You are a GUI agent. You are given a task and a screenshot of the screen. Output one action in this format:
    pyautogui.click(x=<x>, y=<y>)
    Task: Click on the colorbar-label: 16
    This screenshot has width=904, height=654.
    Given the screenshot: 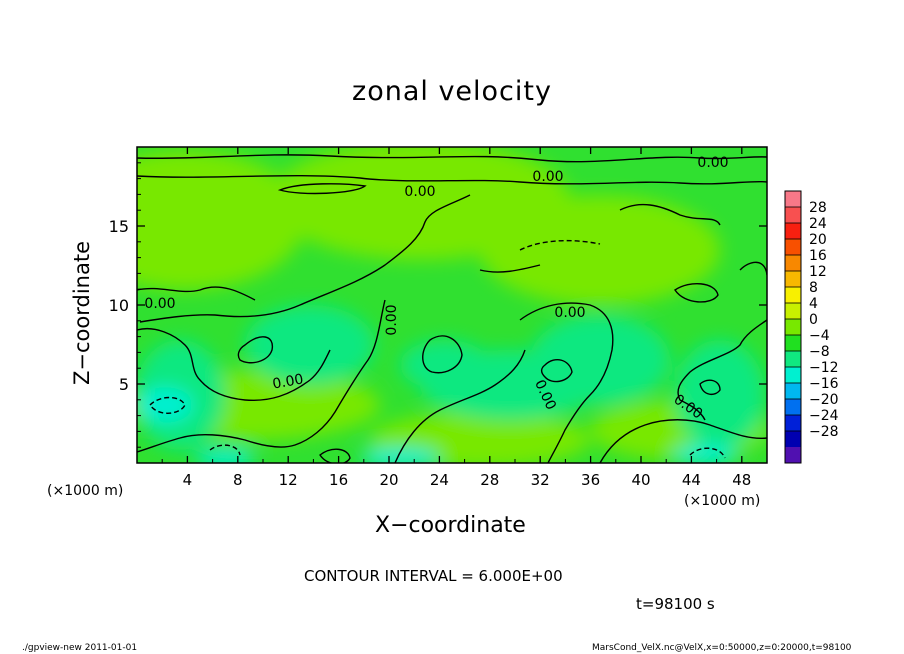 What is the action you would take?
    pyautogui.click(x=818, y=256)
    